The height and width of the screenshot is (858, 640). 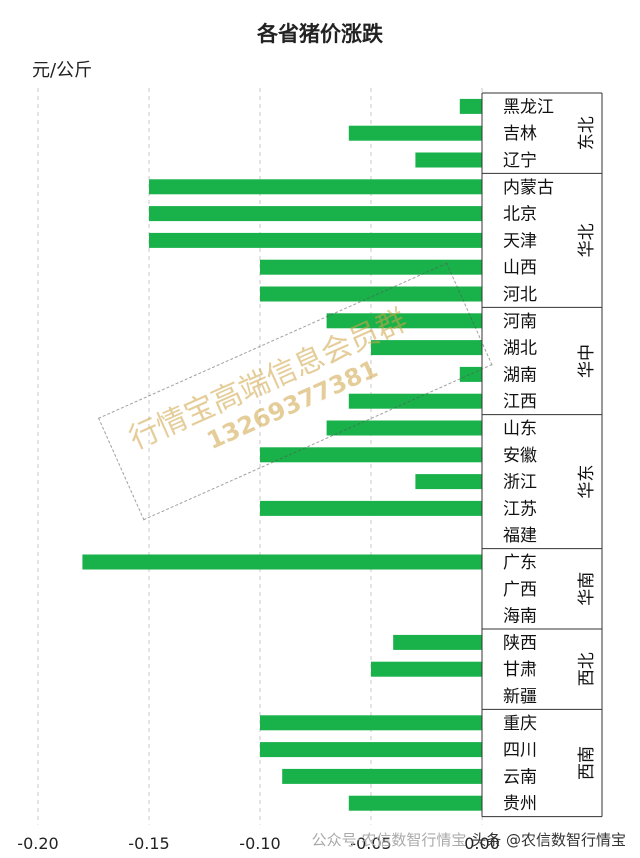 What do you see at coordinates (320, 34) in the screenshot?
I see `chart-title: 各省猪价涨跌` at bounding box center [320, 34].